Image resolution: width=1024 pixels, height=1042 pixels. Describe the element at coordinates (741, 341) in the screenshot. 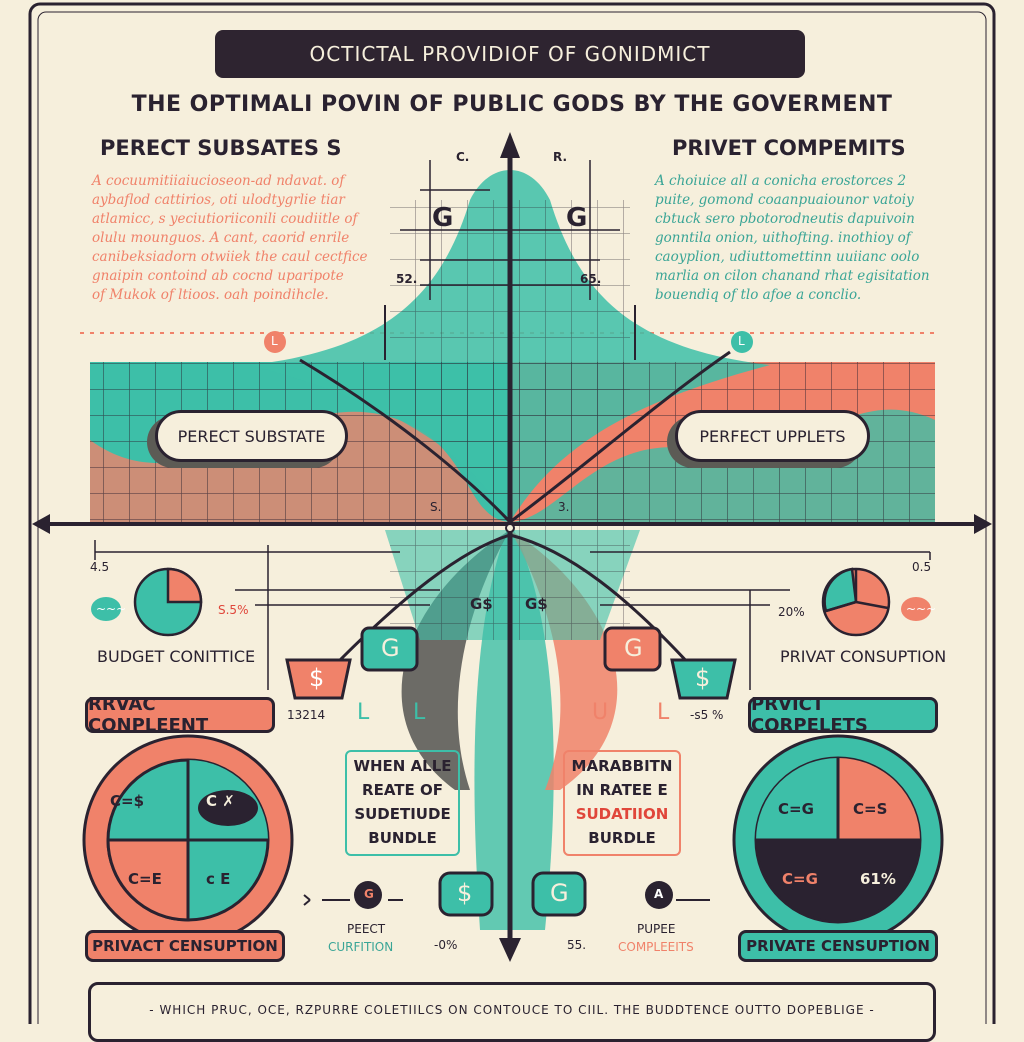

I see `label-l-right: L` at that location.